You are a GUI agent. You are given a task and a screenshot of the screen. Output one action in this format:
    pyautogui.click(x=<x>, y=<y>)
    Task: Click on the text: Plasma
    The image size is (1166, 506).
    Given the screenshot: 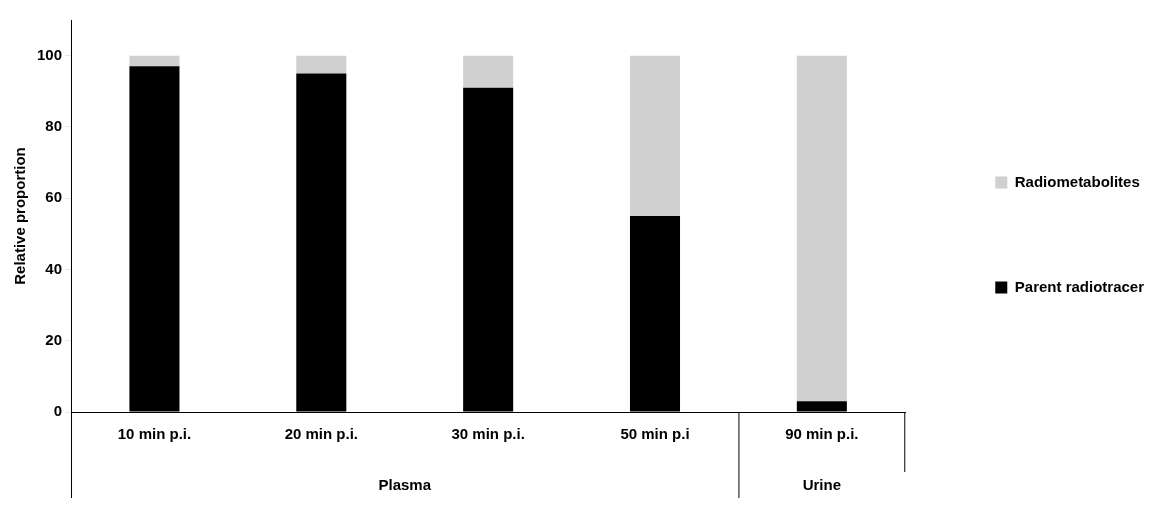 What is the action you would take?
    pyautogui.click(x=405, y=485)
    